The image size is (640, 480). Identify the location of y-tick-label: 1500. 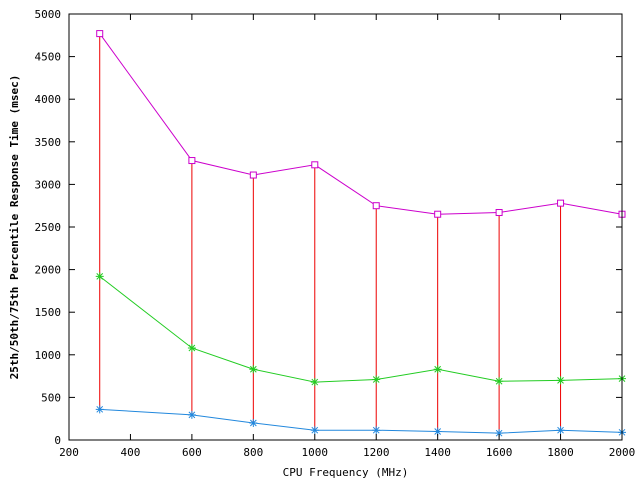
(48, 312).